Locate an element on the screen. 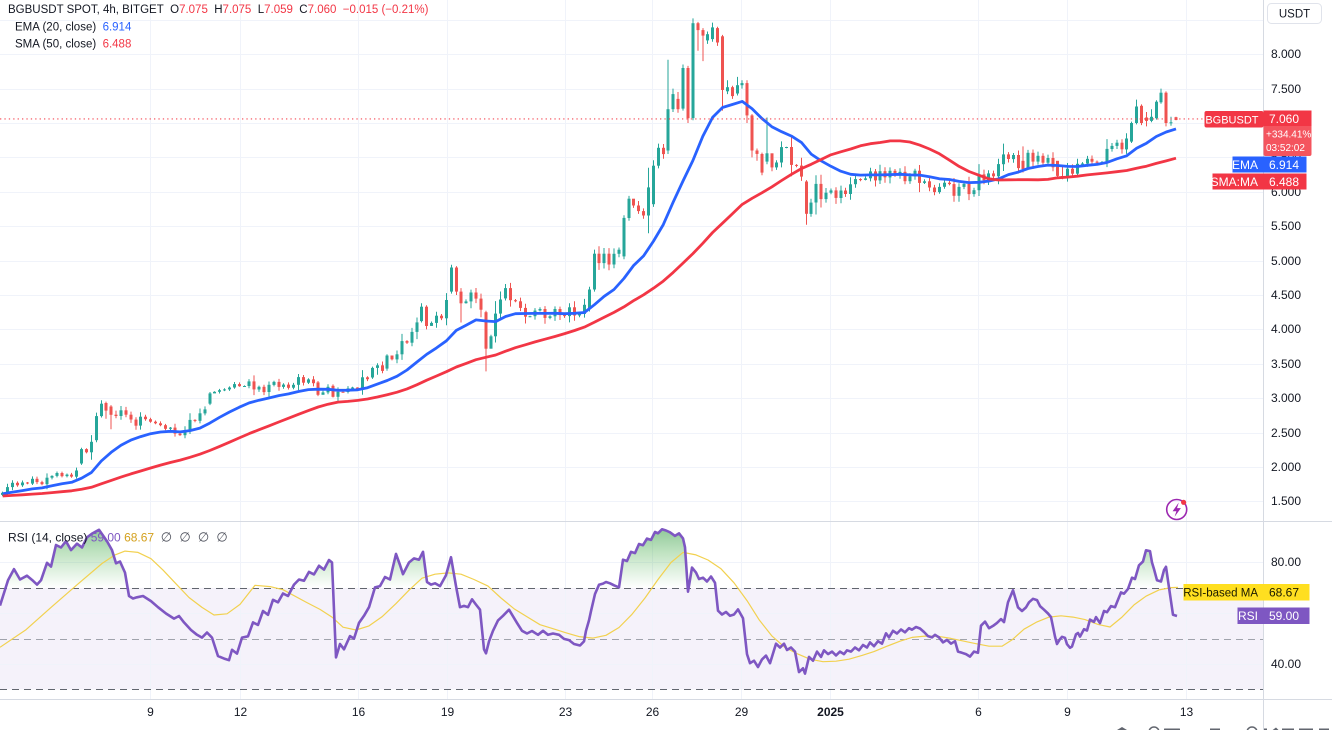  svg-text: USDT is located at coordinates (1294, 15).